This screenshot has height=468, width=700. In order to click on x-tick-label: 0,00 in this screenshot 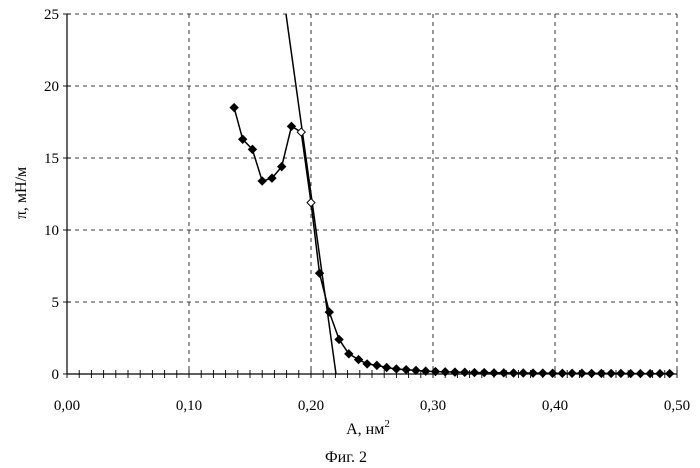, I will do `click(67, 406)`.